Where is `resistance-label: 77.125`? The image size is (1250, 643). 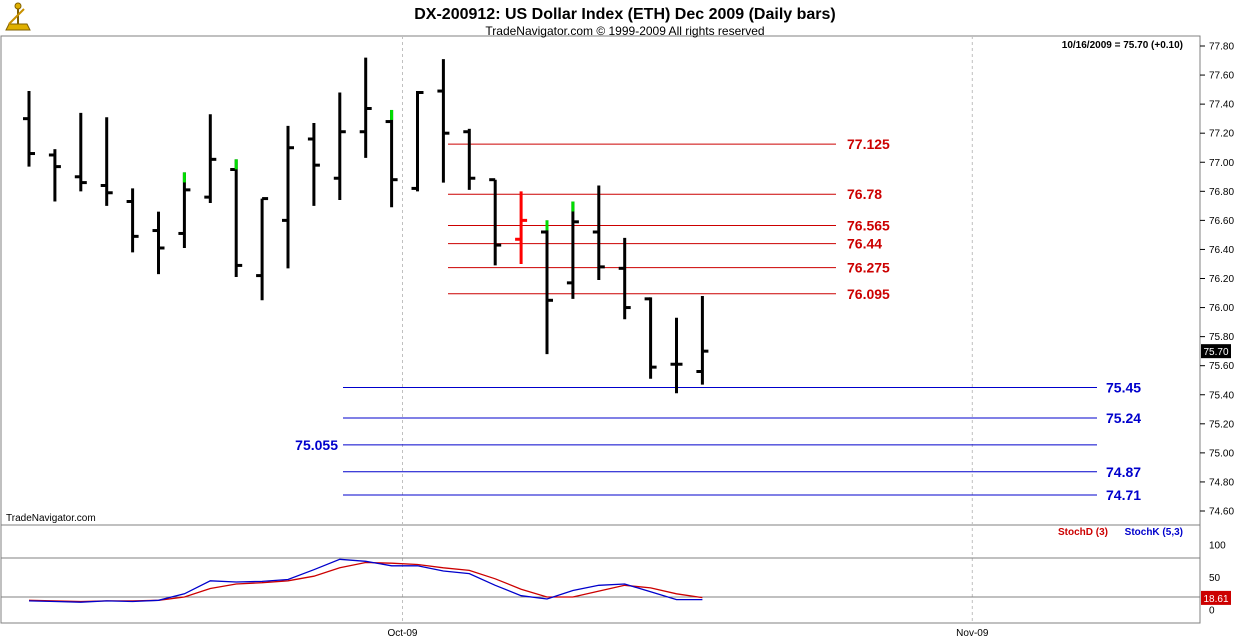 resistance-label: 77.125 is located at coordinates (868, 144).